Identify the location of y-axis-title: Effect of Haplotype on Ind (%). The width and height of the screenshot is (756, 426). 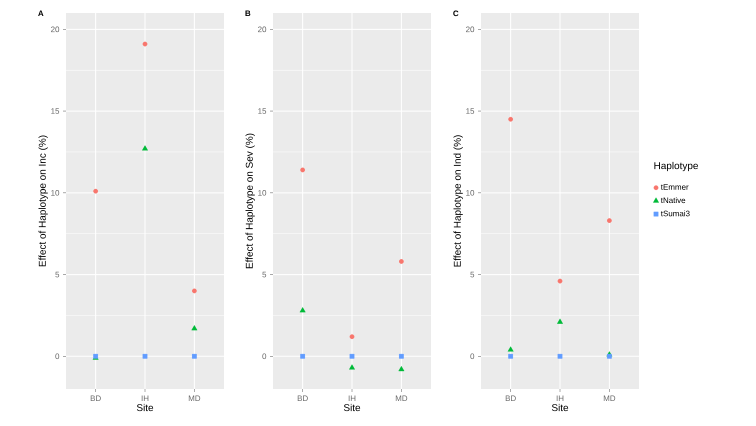
(458, 201).